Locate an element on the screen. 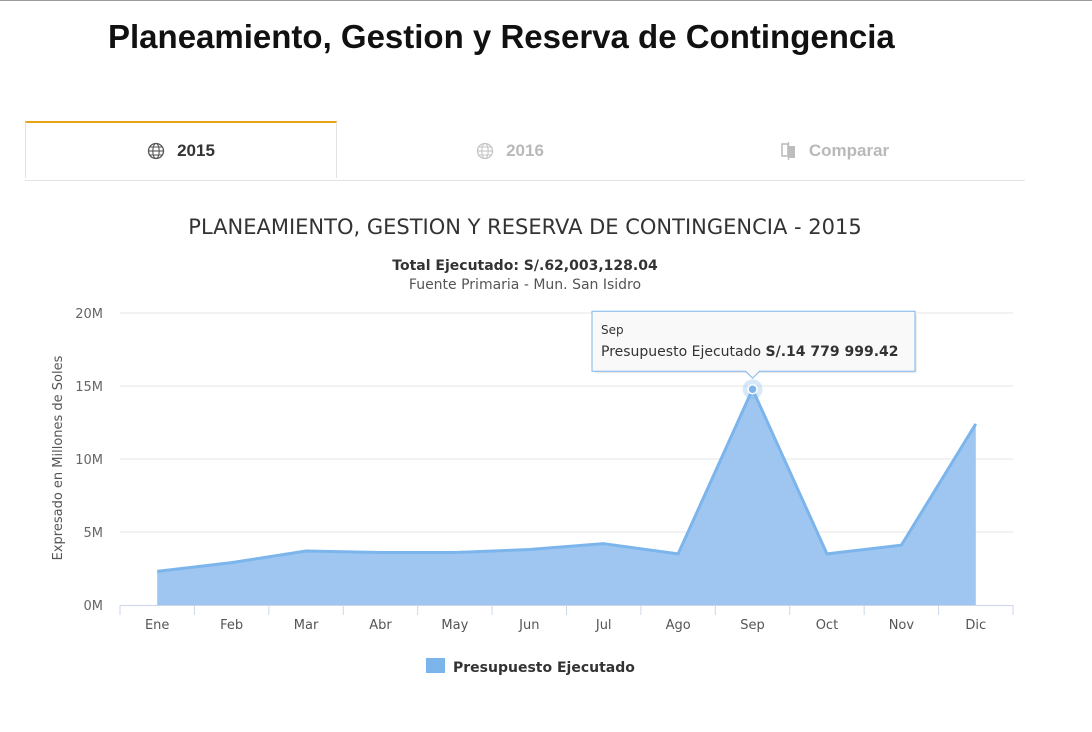 Image resolution: width=1092 pixels, height=732 pixels. tab-2015: 2015 is located at coordinates (181, 149).